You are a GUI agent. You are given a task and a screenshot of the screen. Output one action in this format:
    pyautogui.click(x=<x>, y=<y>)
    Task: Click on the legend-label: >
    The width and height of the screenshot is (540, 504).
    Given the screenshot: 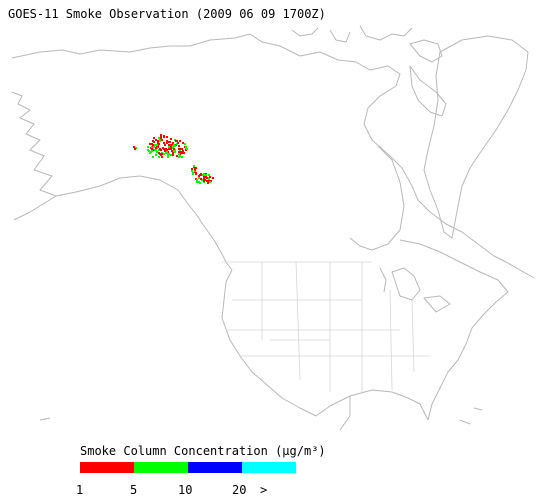 What is the action you would take?
    pyautogui.click(x=263, y=490)
    